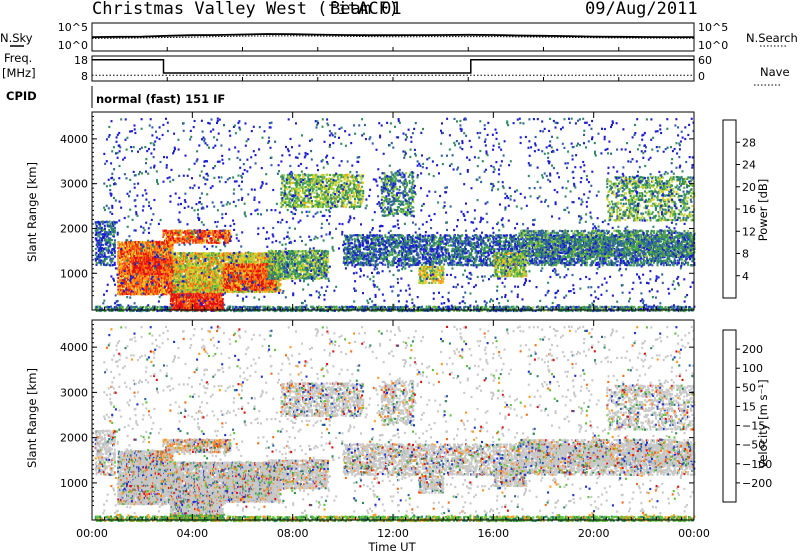 The image size is (800, 554). What do you see at coordinates (84, 76) in the screenshot?
I see `freq-tick-low: 8` at bounding box center [84, 76].